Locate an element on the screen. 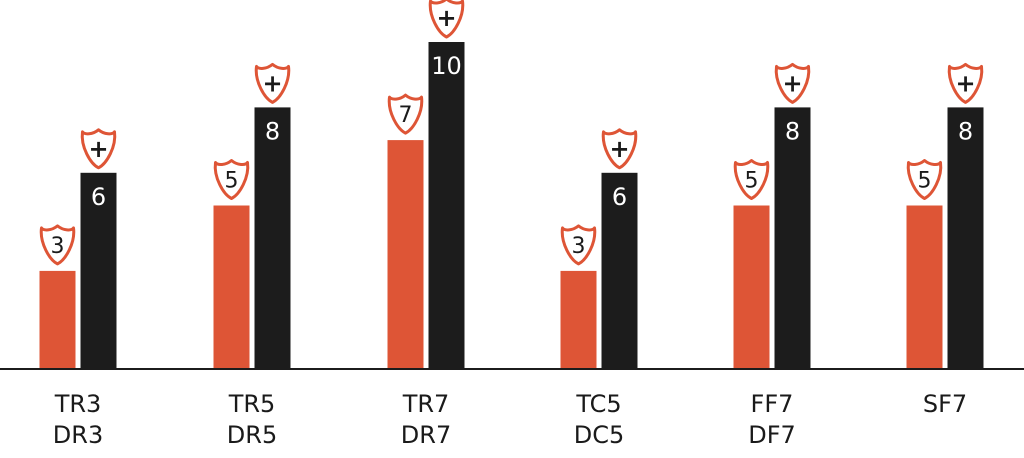 Image resolution: width=1024 pixels, height=458 pixels. category-label-line2: DF7 is located at coordinates (772, 435).